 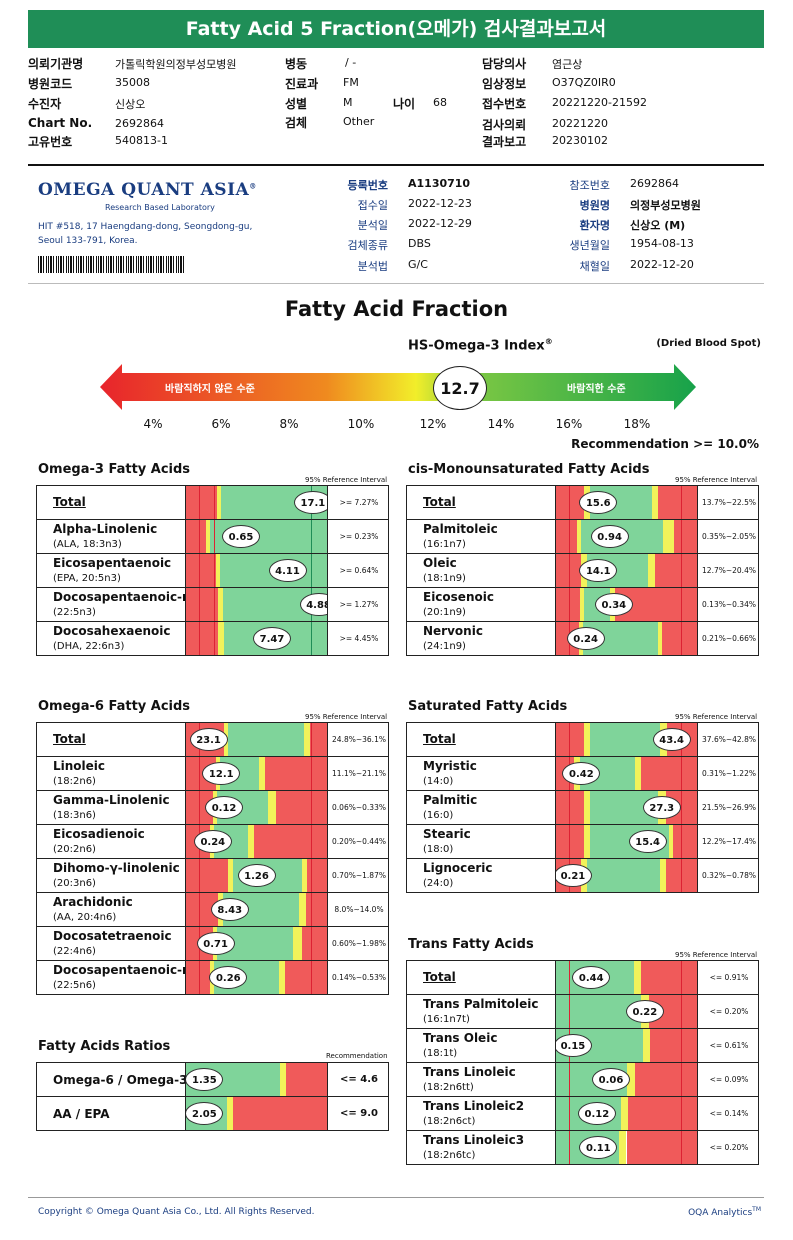 I want to click on reference-bar: 0.06, so click(x=626, y=1079).